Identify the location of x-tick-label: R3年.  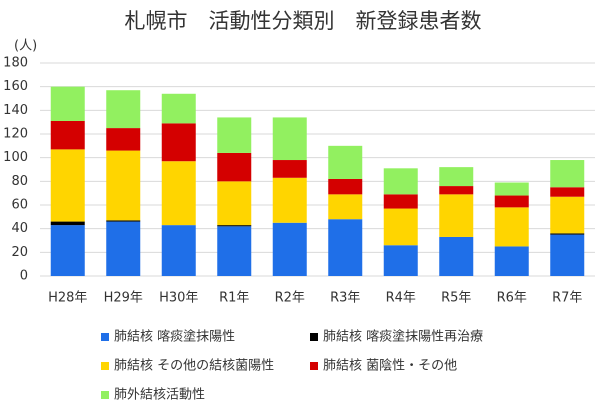
(345, 298).